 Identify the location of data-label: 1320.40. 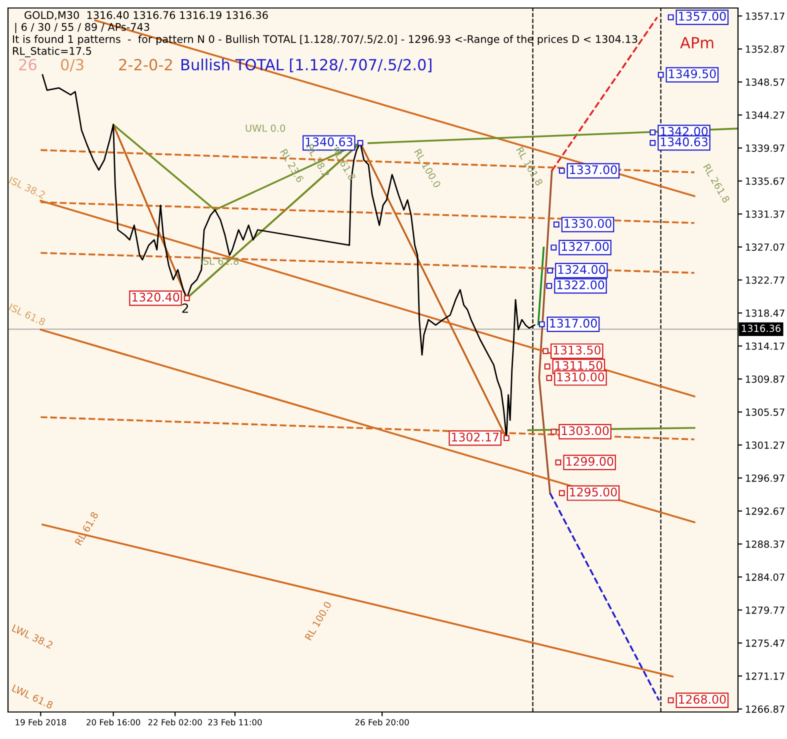
(156, 297).